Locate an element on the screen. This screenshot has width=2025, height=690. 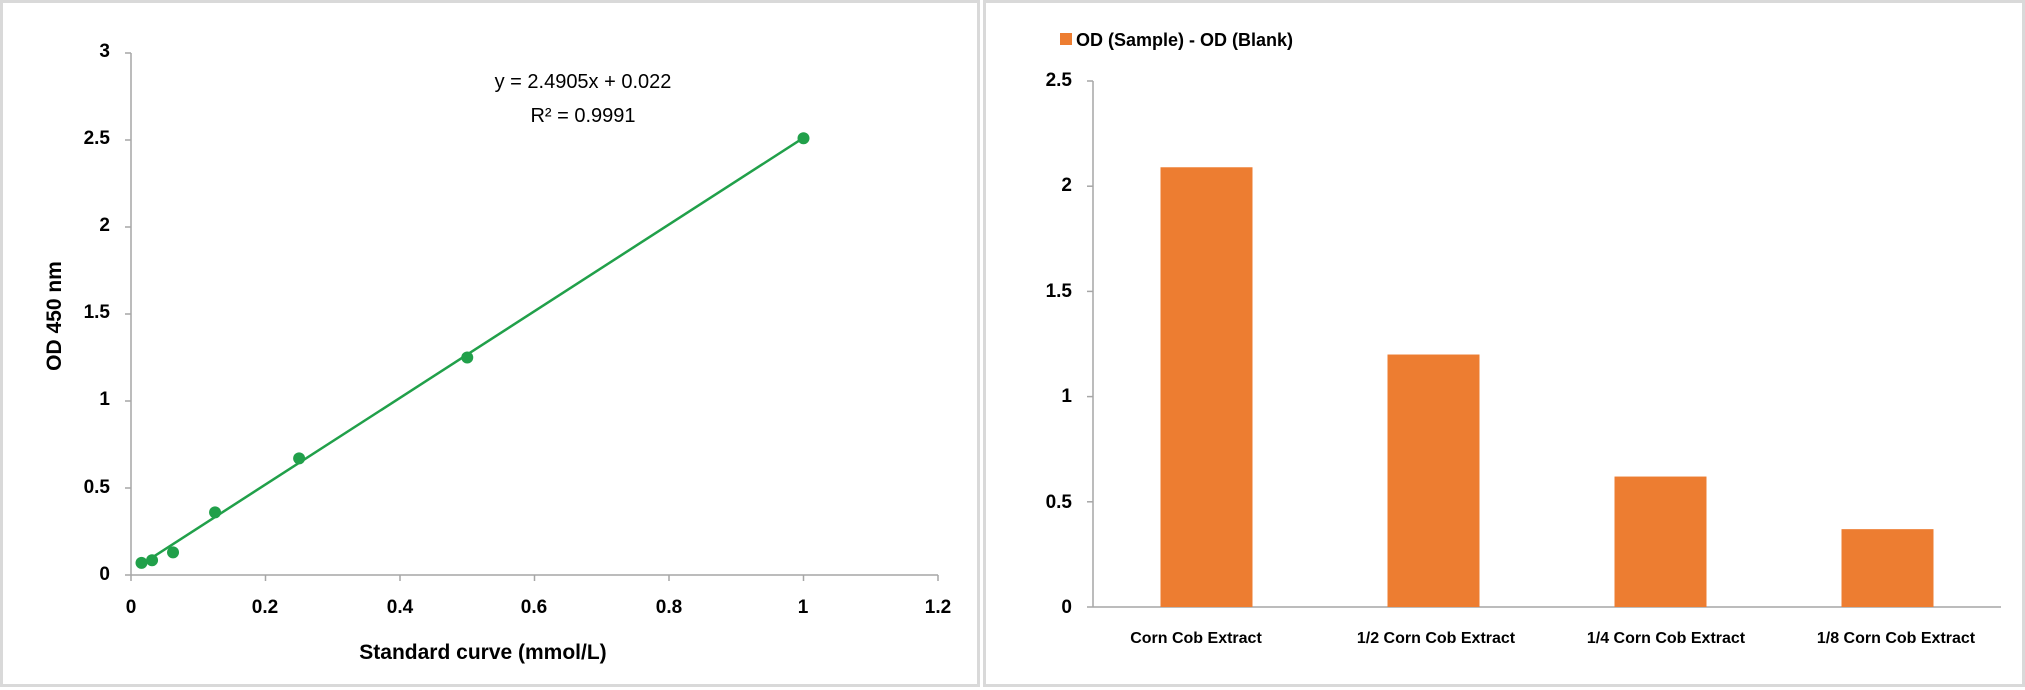
category-label: Corn Cob Extract is located at coordinates (1196, 638).